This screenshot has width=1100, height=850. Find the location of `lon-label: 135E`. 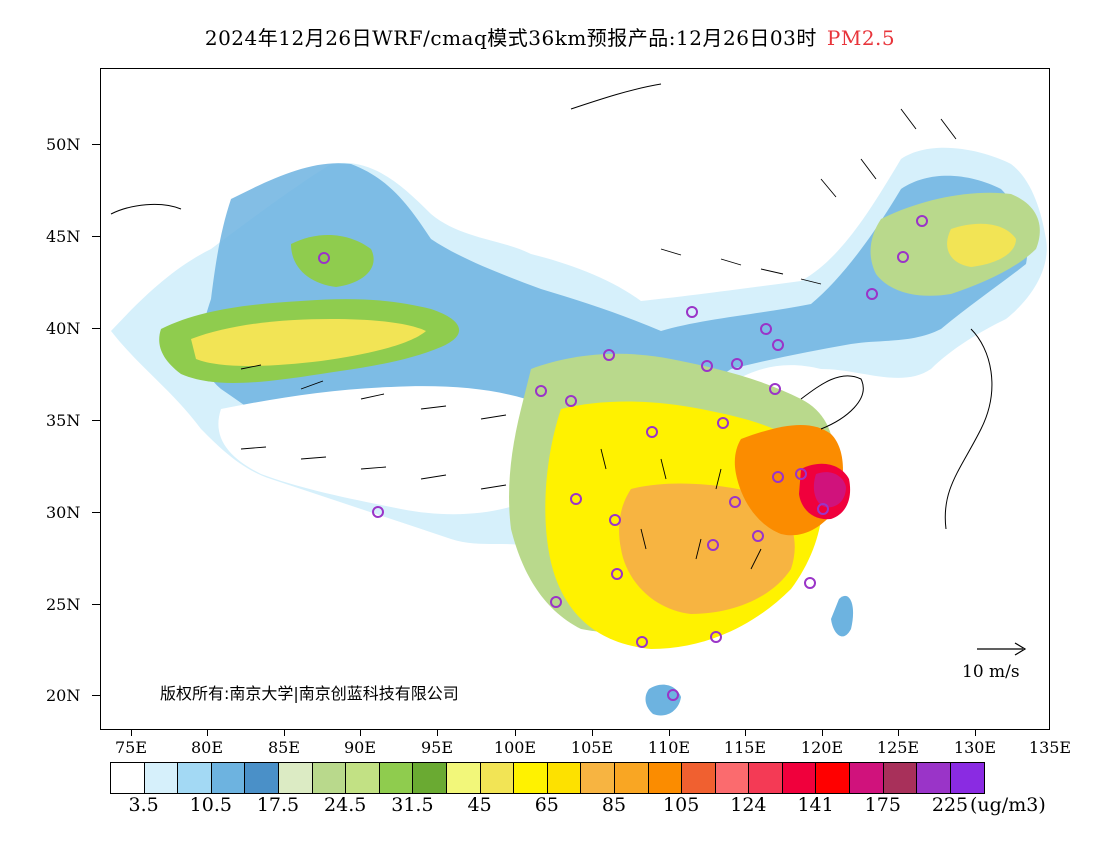

lon-label: 135E is located at coordinates (1050, 747).